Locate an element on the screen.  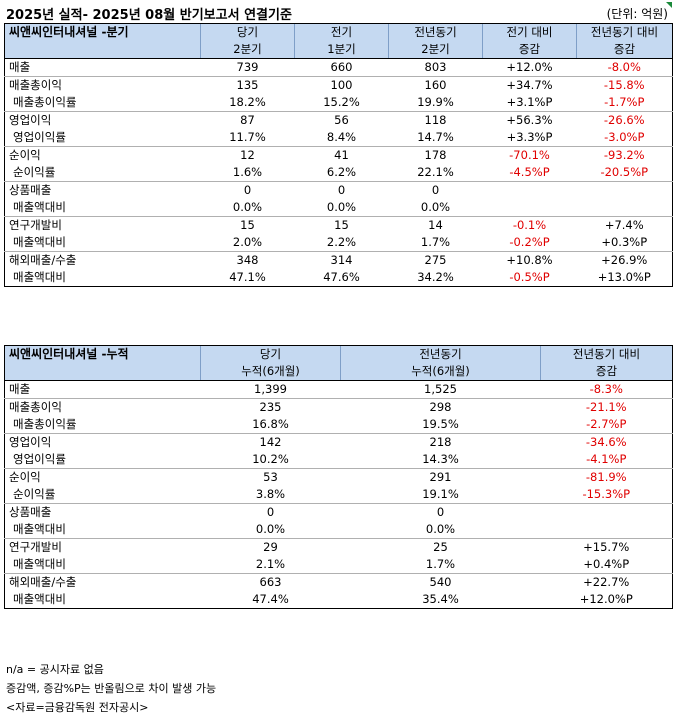
value-cell: 87 is located at coordinates (247, 120).